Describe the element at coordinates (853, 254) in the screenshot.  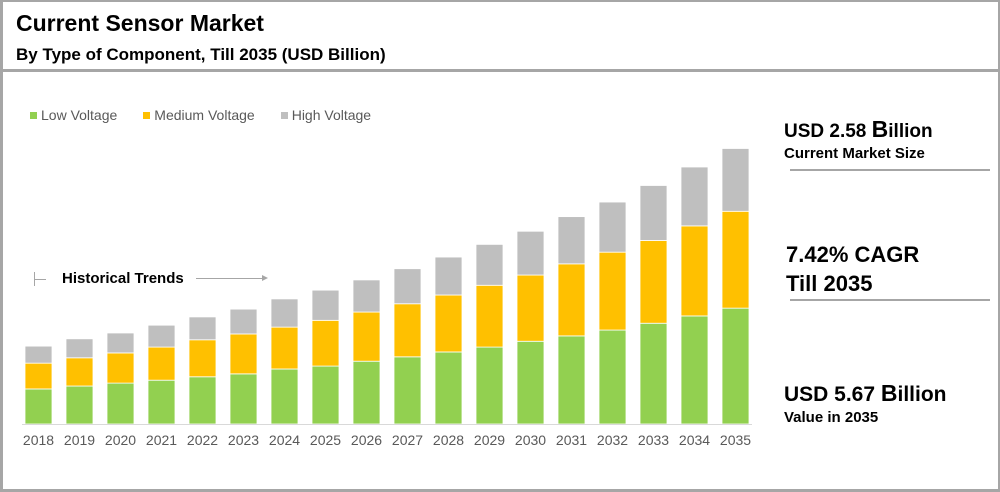
I see `kpi-cagr-line1: 7.42% CAGR` at that location.